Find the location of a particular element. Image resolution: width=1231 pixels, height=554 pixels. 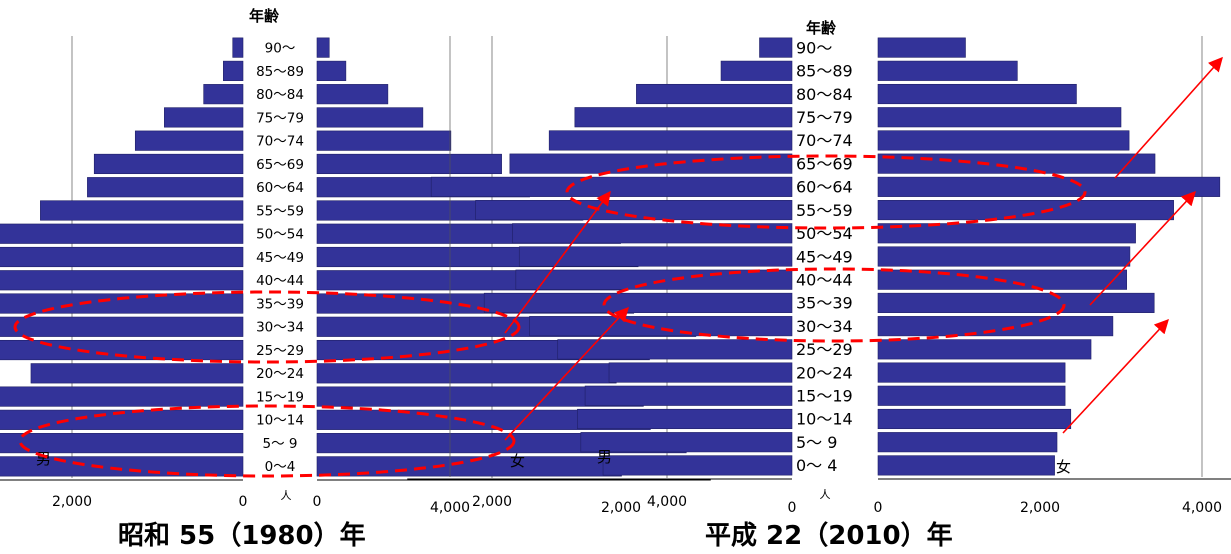

highlight-ellipse-1980-young is located at coordinates (267, 441).